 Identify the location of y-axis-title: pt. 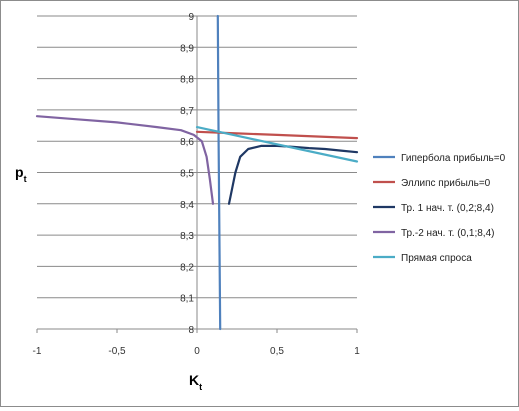
(21, 174).